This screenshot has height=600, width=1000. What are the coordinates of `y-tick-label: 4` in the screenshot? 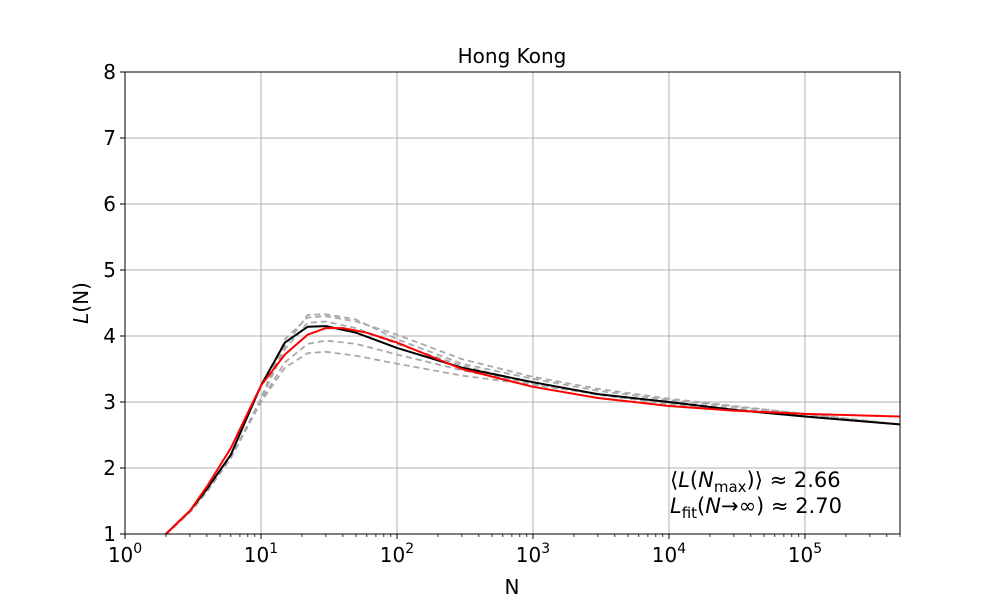 It's located at (109, 336).